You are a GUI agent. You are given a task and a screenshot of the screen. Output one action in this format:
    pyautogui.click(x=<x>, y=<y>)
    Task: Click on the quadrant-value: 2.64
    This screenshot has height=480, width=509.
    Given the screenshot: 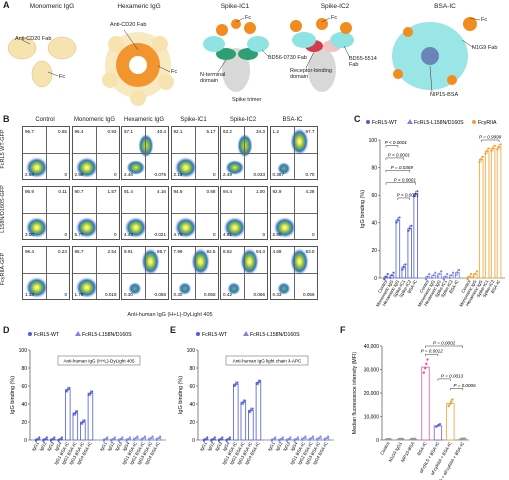 What is the action you would take?
    pyautogui.click(x=29, y=174)
    